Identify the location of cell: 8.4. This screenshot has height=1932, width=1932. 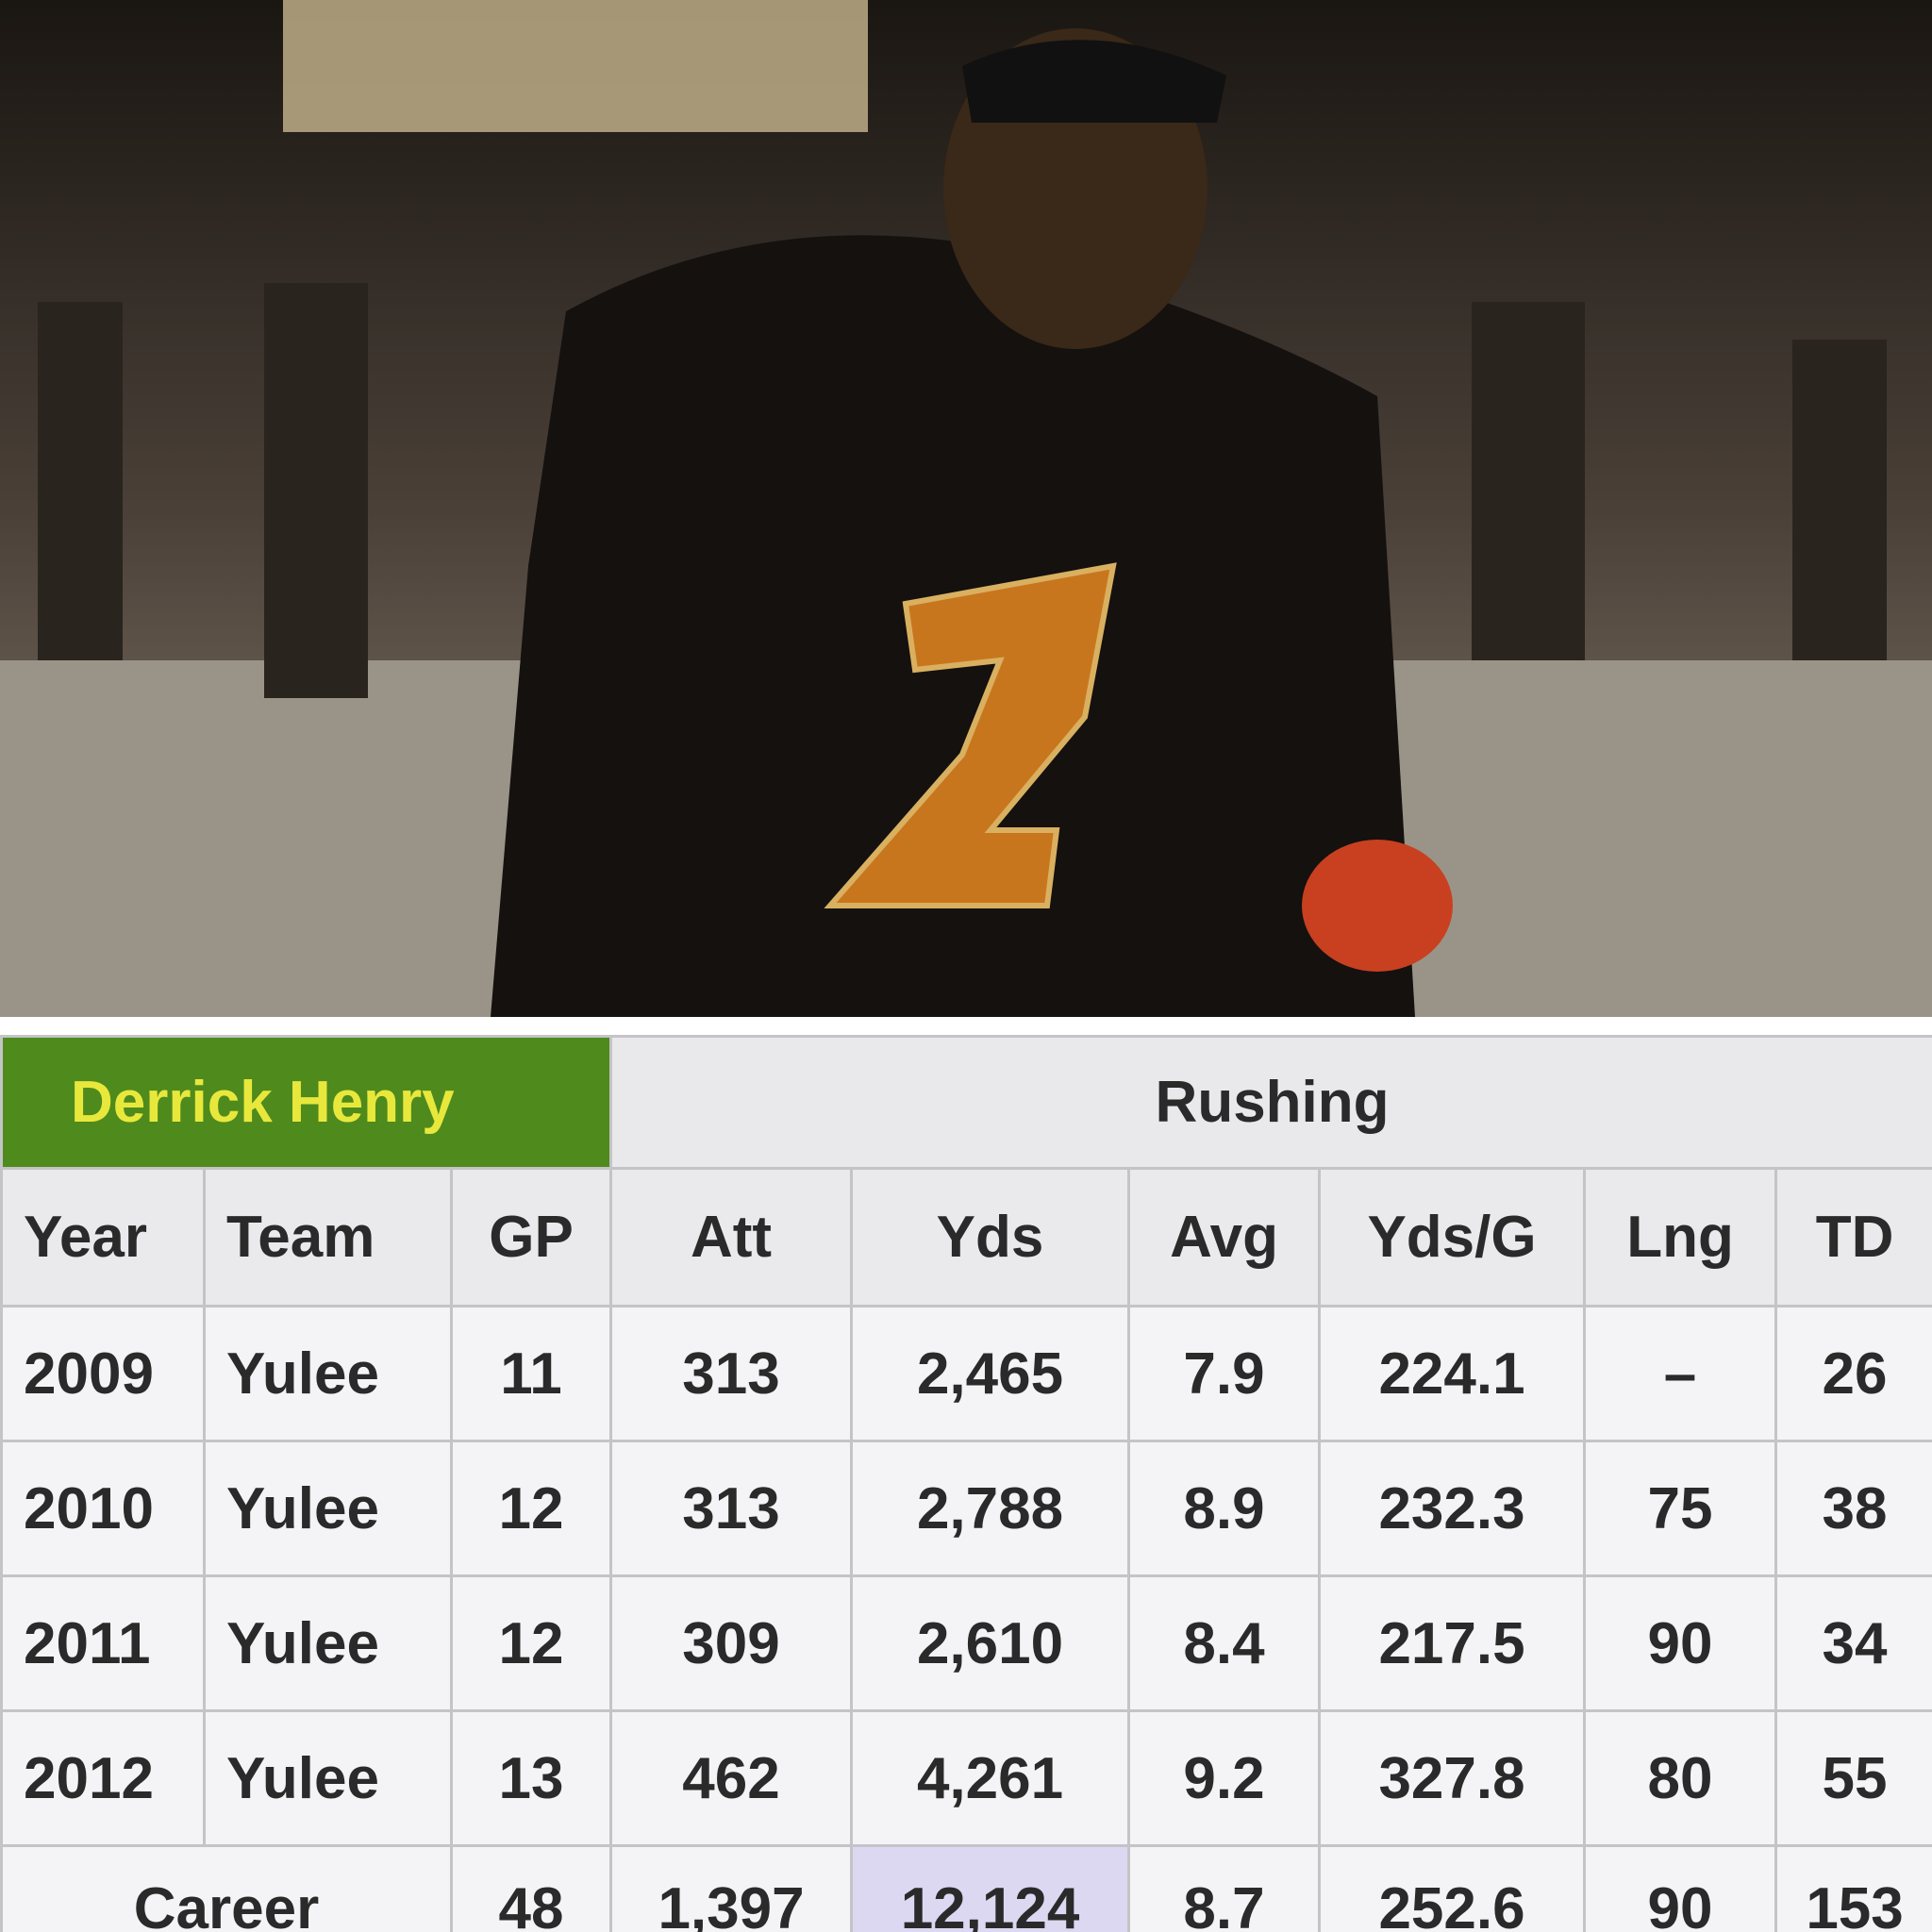
(1224, 1643).